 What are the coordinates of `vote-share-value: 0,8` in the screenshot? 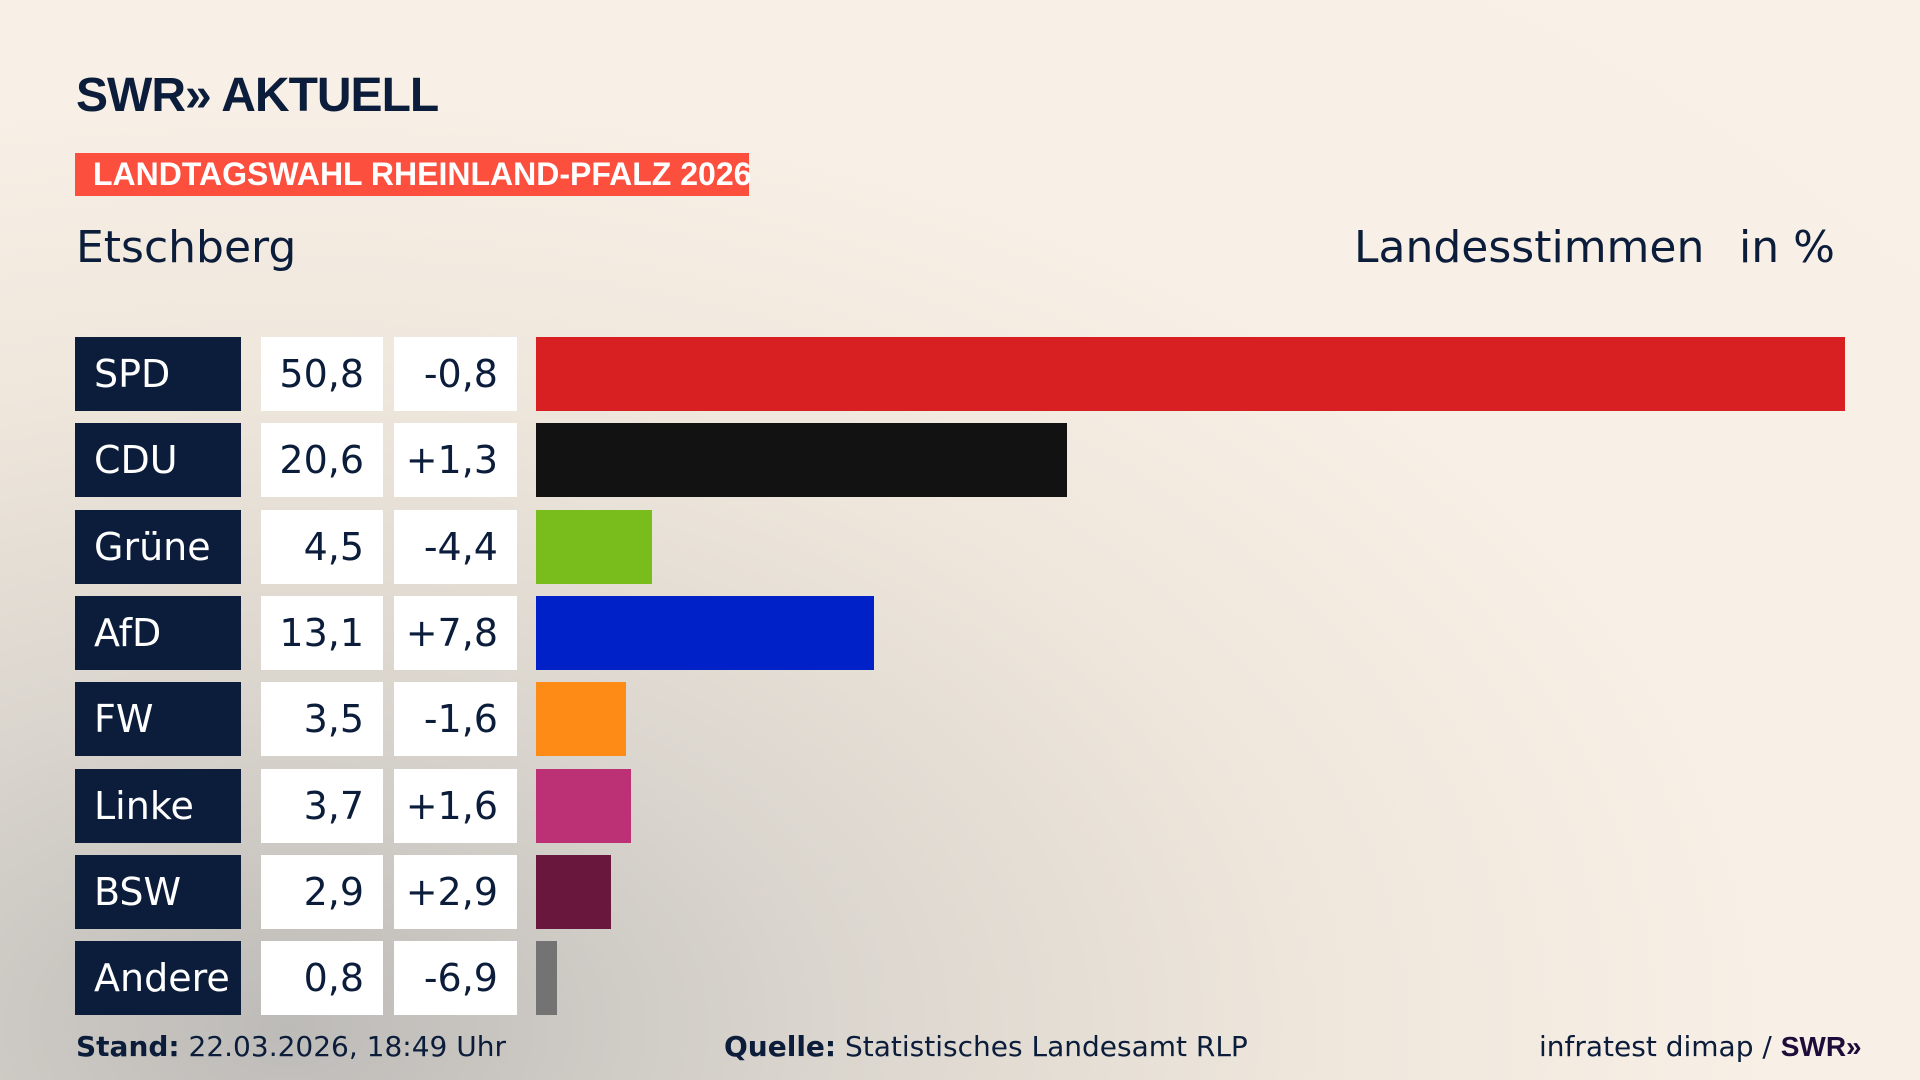 It's located at (322, 978).